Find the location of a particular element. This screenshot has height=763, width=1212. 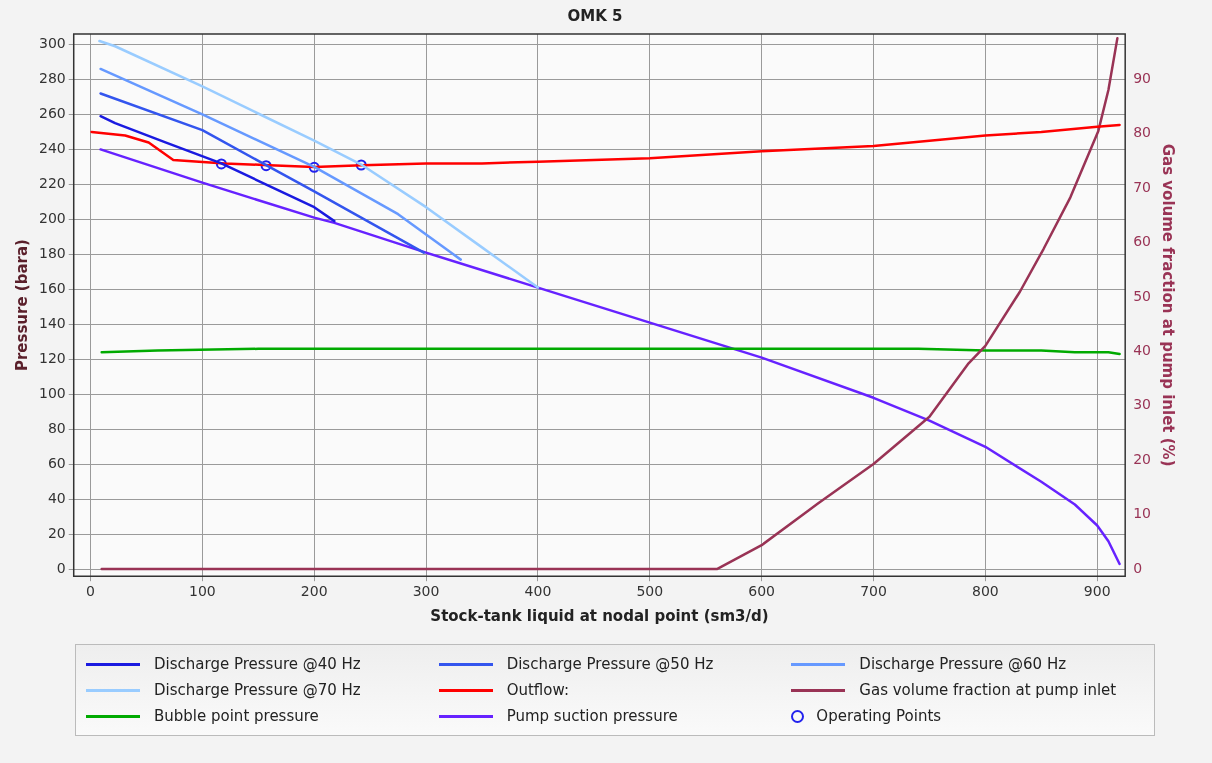

y-tick-label: 60 is located at coordinates (56, 462).